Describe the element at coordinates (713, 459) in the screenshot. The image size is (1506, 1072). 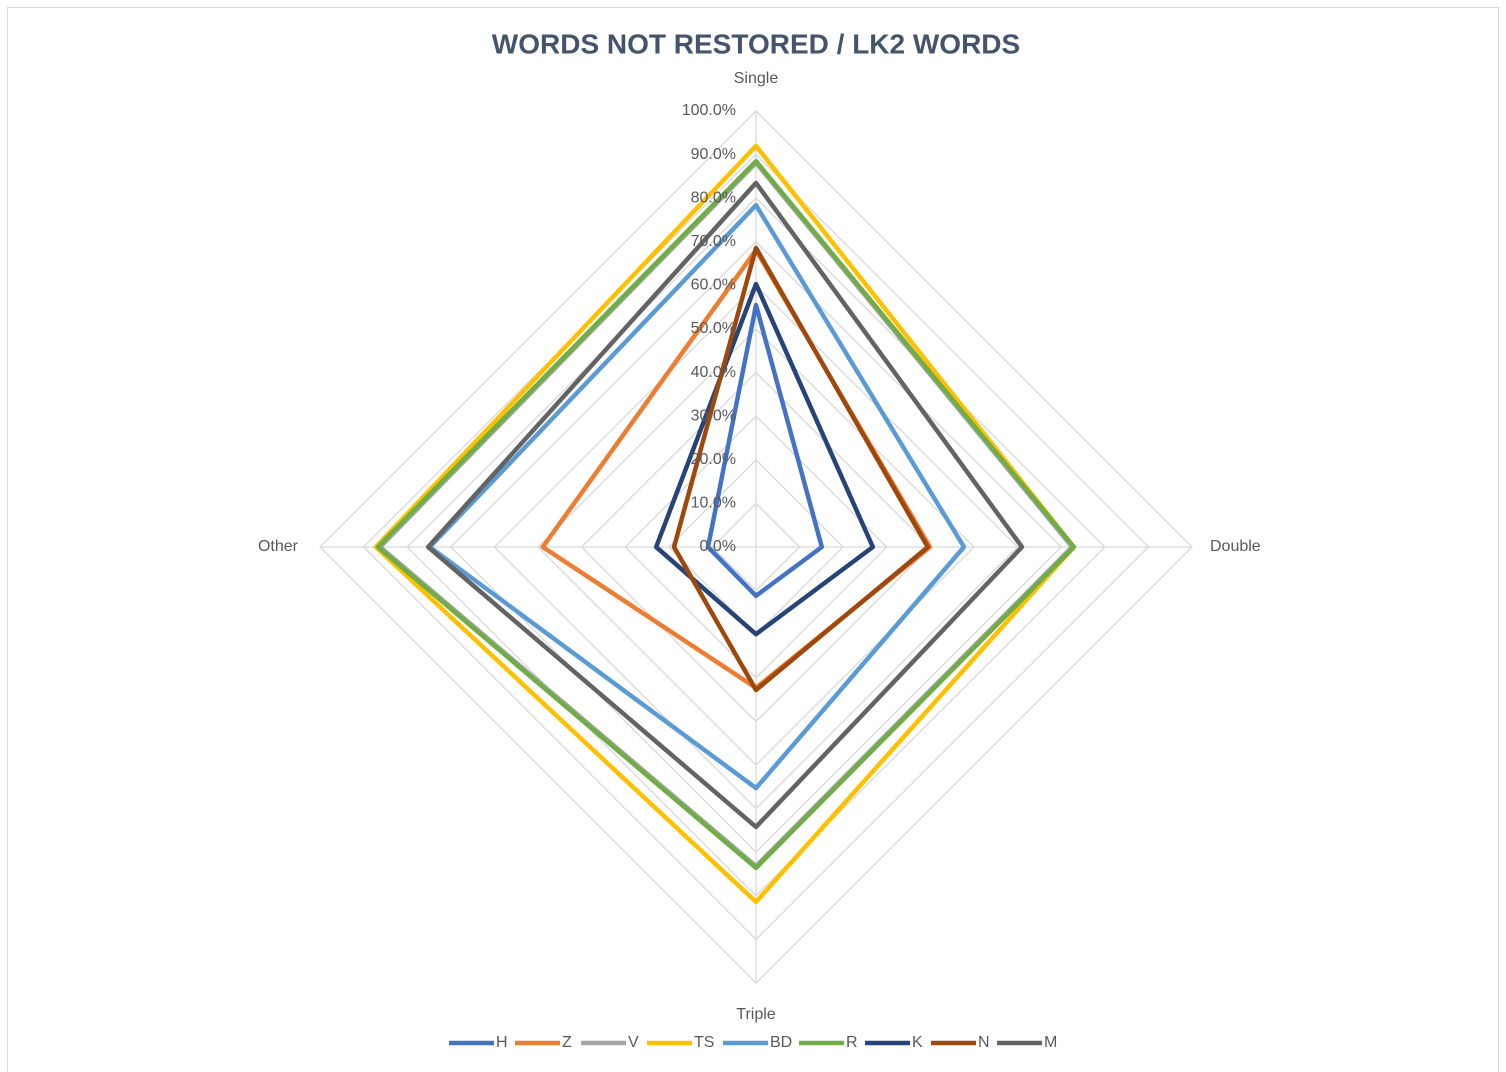
I see `tick-label: 20.0%` at that location.